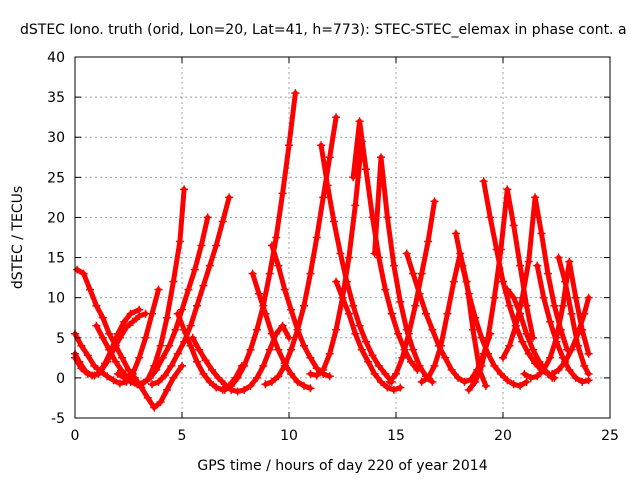  What do you see at coordinates (18, 237) in the screenshot?
I see `y-axis-label: dSTEC / TECUs` at bounding box center [18, 237].